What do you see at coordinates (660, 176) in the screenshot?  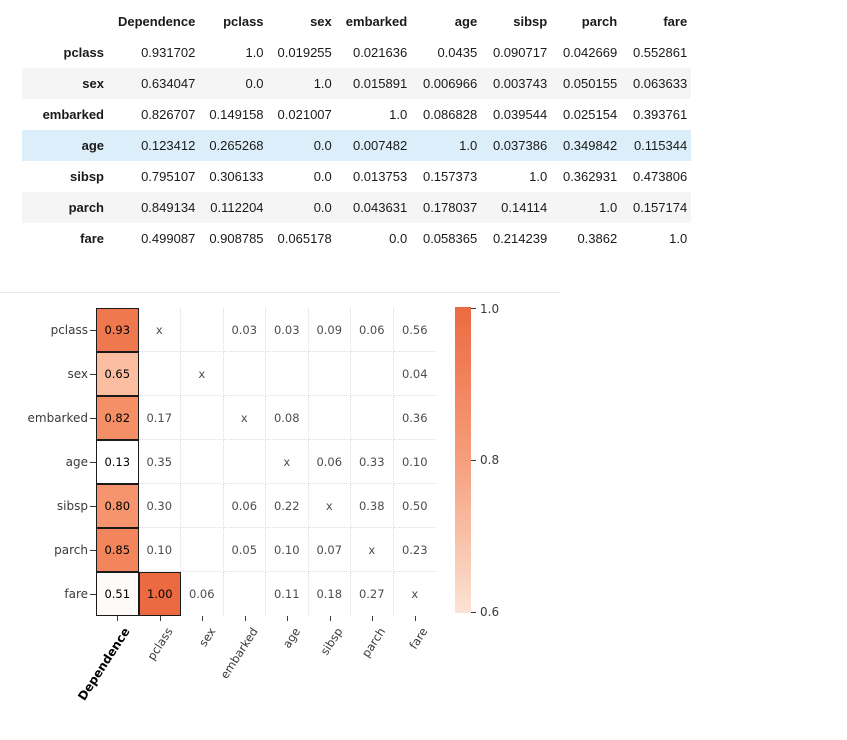 I see `table-cell: 0.473806` at bounding box center [660, 176].